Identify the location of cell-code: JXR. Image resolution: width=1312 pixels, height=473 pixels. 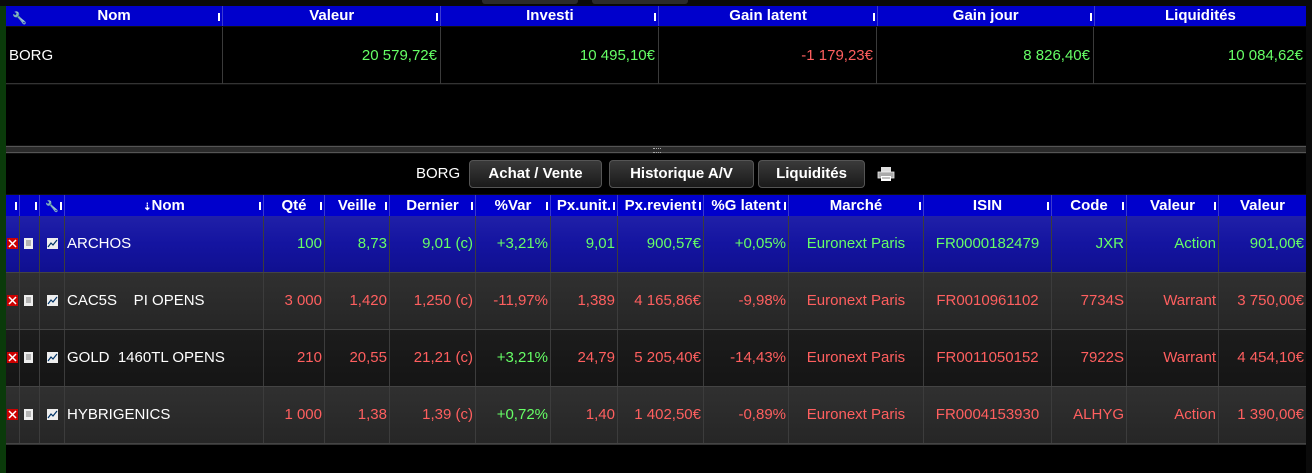
(1089, 244).